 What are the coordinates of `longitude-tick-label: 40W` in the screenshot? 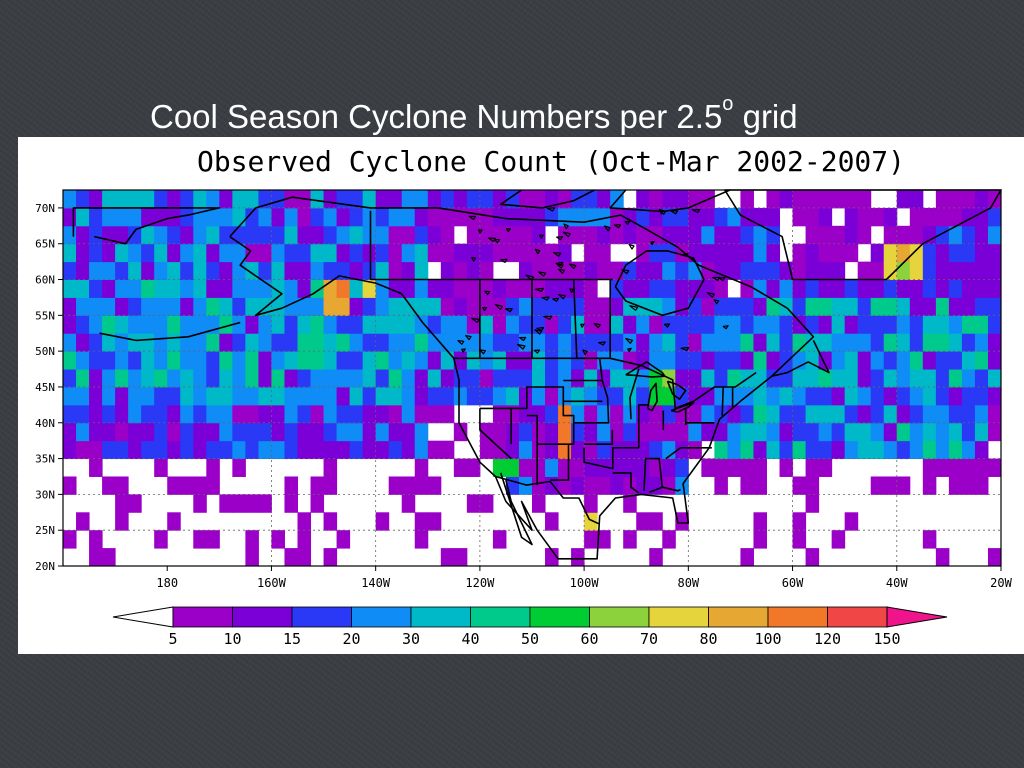 It's located at (897, 583).